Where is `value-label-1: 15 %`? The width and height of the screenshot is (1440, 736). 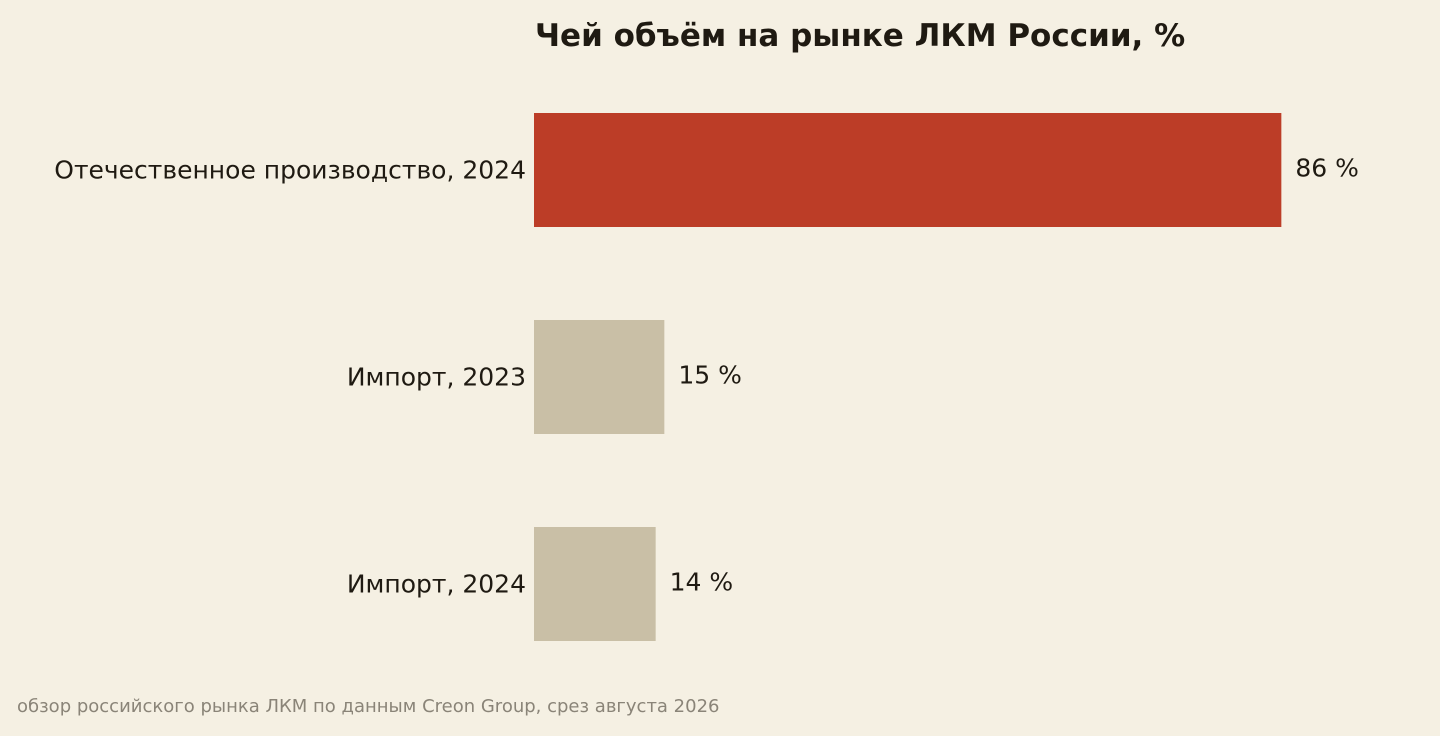
value-label-1: 15 % is located at coordinates (710, 375).